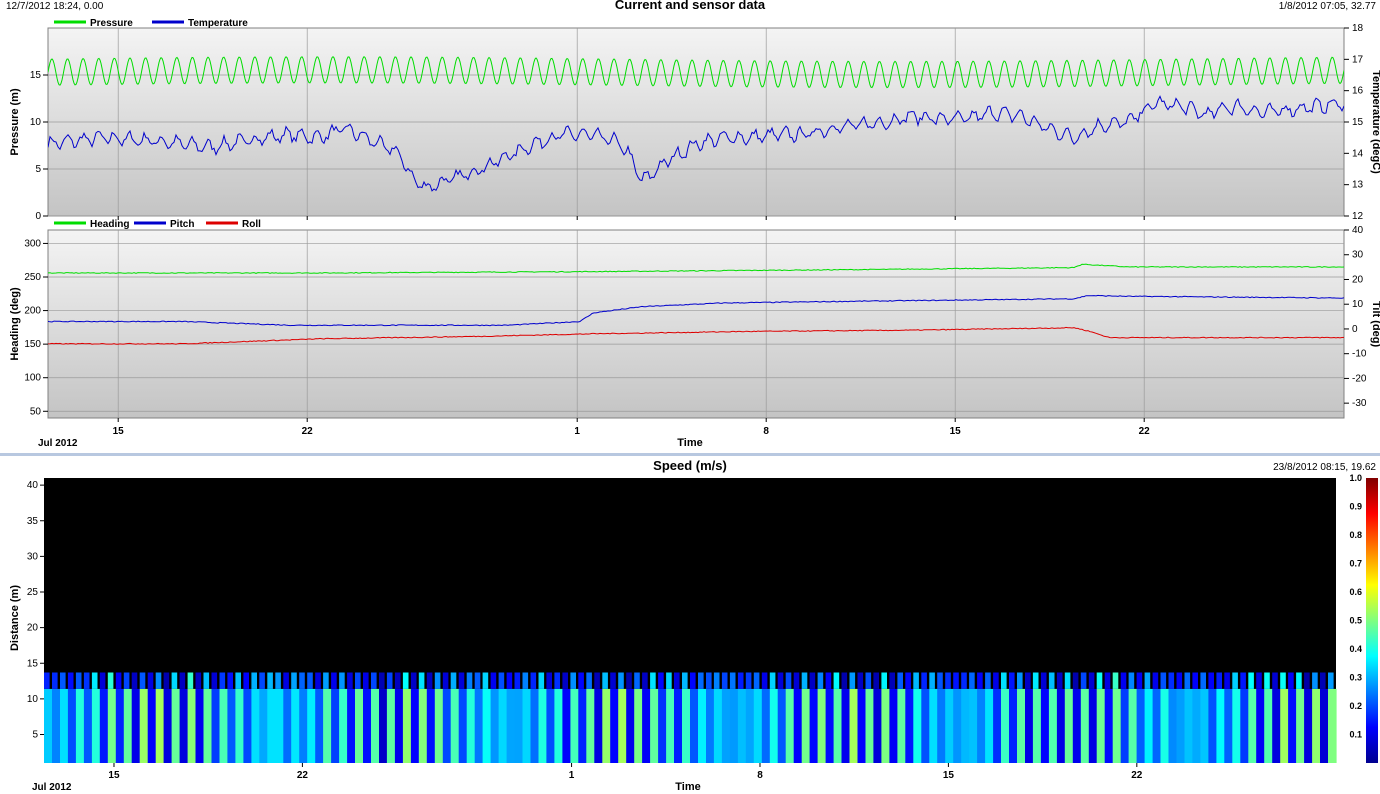  What do you see at coordinates (151, 23) in the screenshot?
I see `legend-pressure-temperature: Pressure Temperature` at bounding box center [151, 23].